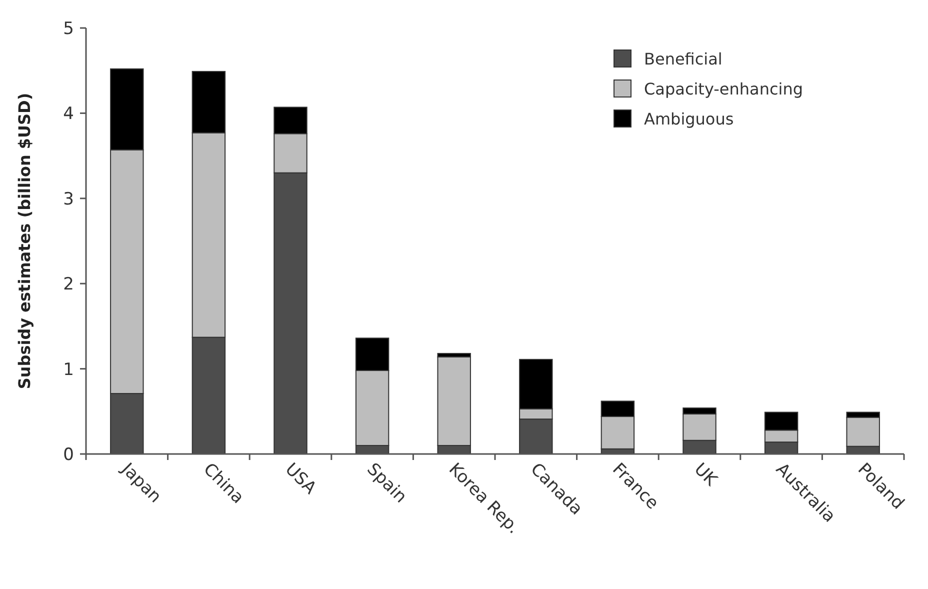 This screenshot has width=928, height=589. What do you see at coordinates (68, 199) in the screenshot?
I see `y-tick-label: 3` at bounding box center [68, 199].